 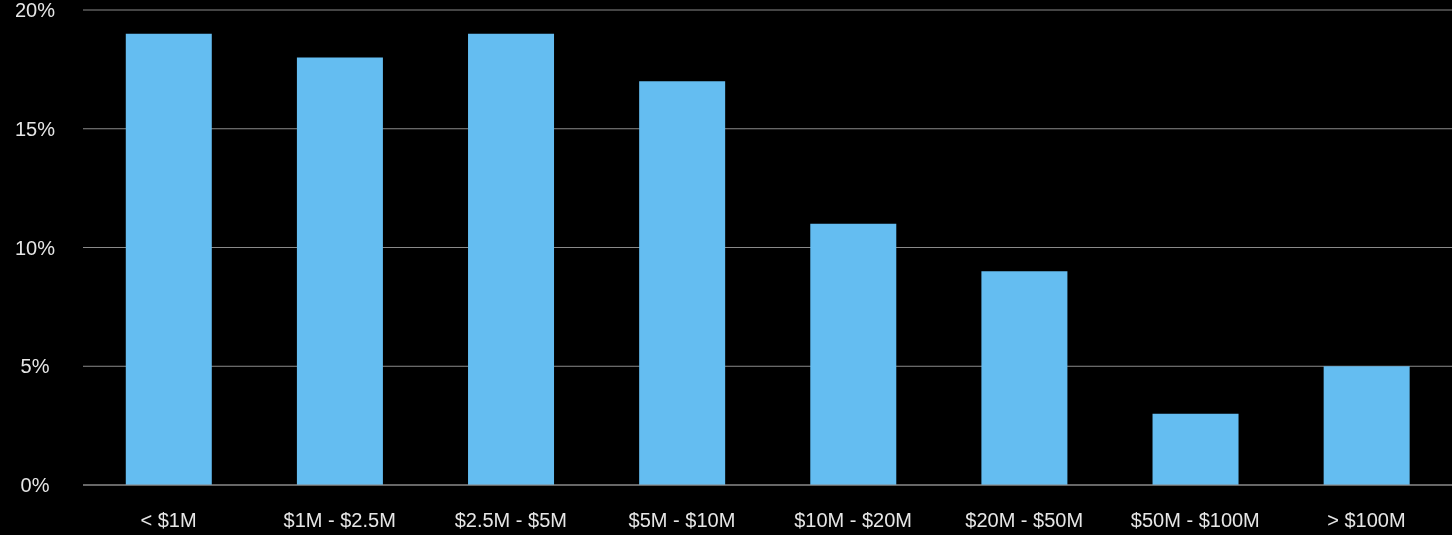 What do you see at coordinates (35, 366) in the screenshot?
I see `y-tick-label: 5%` at bounding box center [35, 366].